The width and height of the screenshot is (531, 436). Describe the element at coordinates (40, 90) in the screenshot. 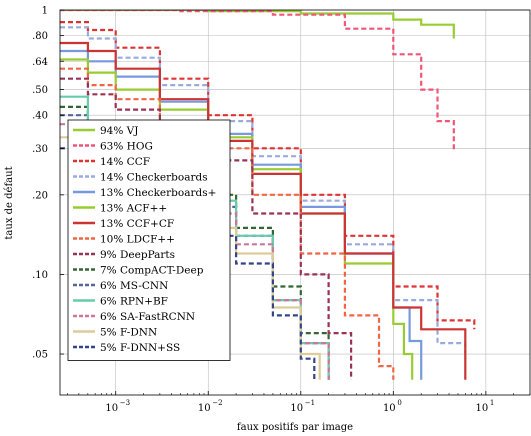

I see `y-tick-label: .50` at that location.